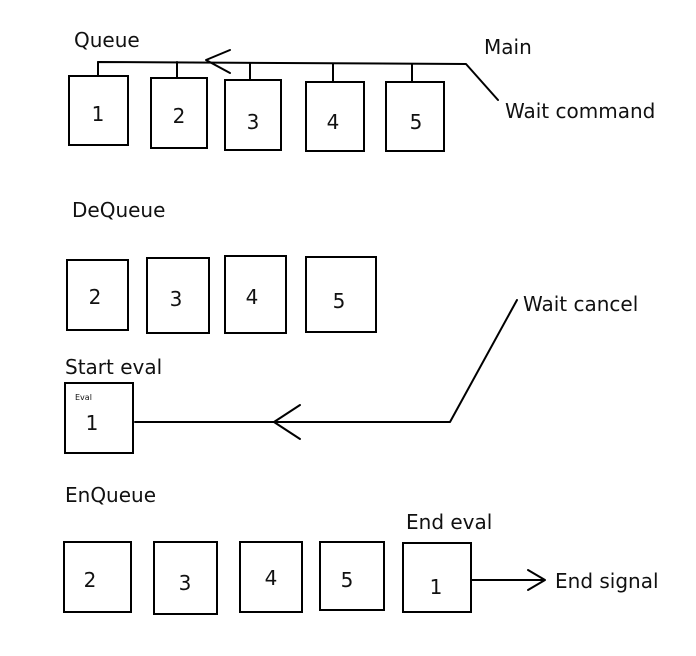  I want to click on dequeue-box-5: 5, so click(341, 294).